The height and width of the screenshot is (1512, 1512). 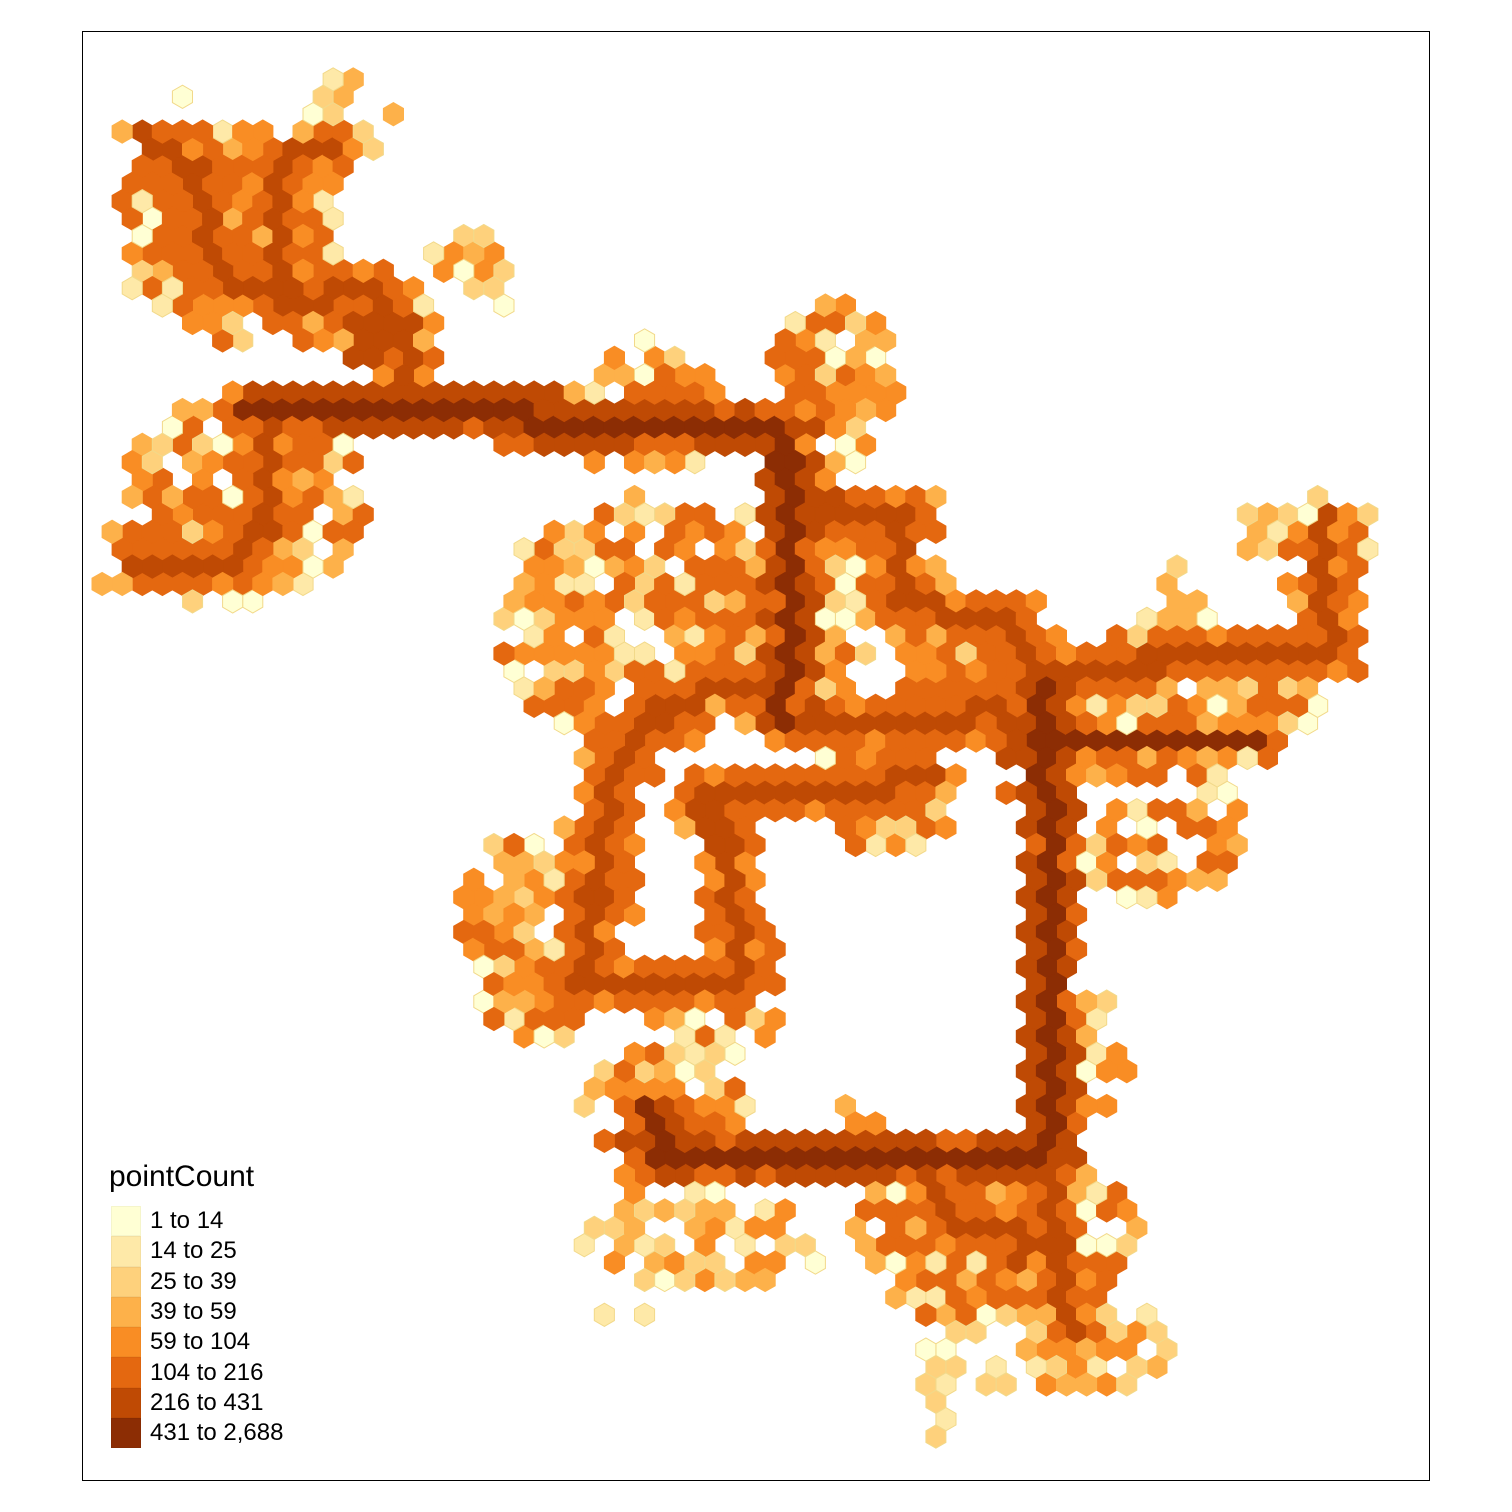 What do you see at coordinates (217, 1433) in the screenshot?
I see `legend-label: 431 to 2,688` at bounding box center [217, 1433].